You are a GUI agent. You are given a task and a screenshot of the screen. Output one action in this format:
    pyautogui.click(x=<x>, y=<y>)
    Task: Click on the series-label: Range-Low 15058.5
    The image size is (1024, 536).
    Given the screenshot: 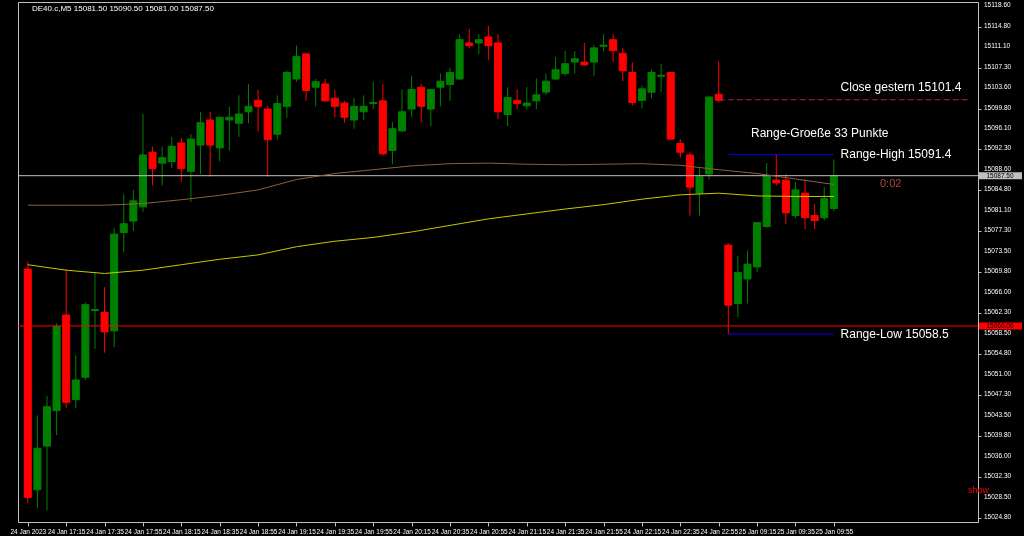 What is the action you would take?
    pyautogui.click(x=894, y=334)
    